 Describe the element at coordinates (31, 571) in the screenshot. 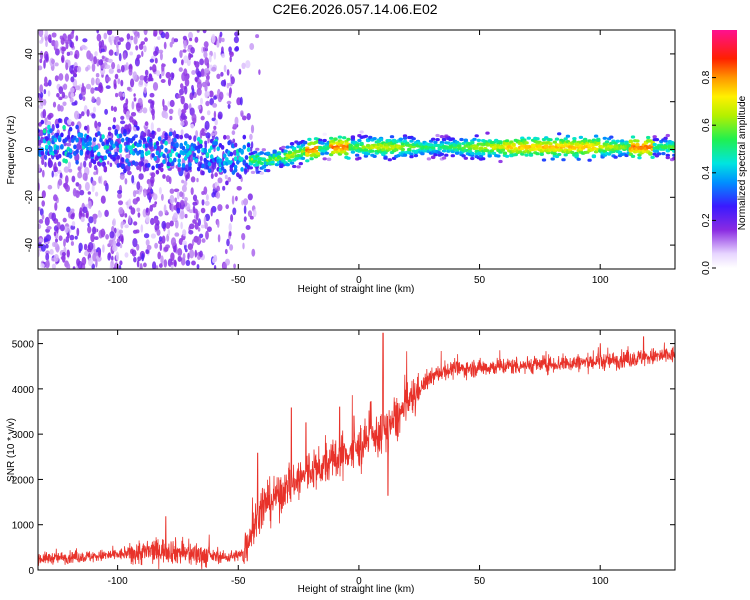

I see `snr-ytick-label: 0` at that location.